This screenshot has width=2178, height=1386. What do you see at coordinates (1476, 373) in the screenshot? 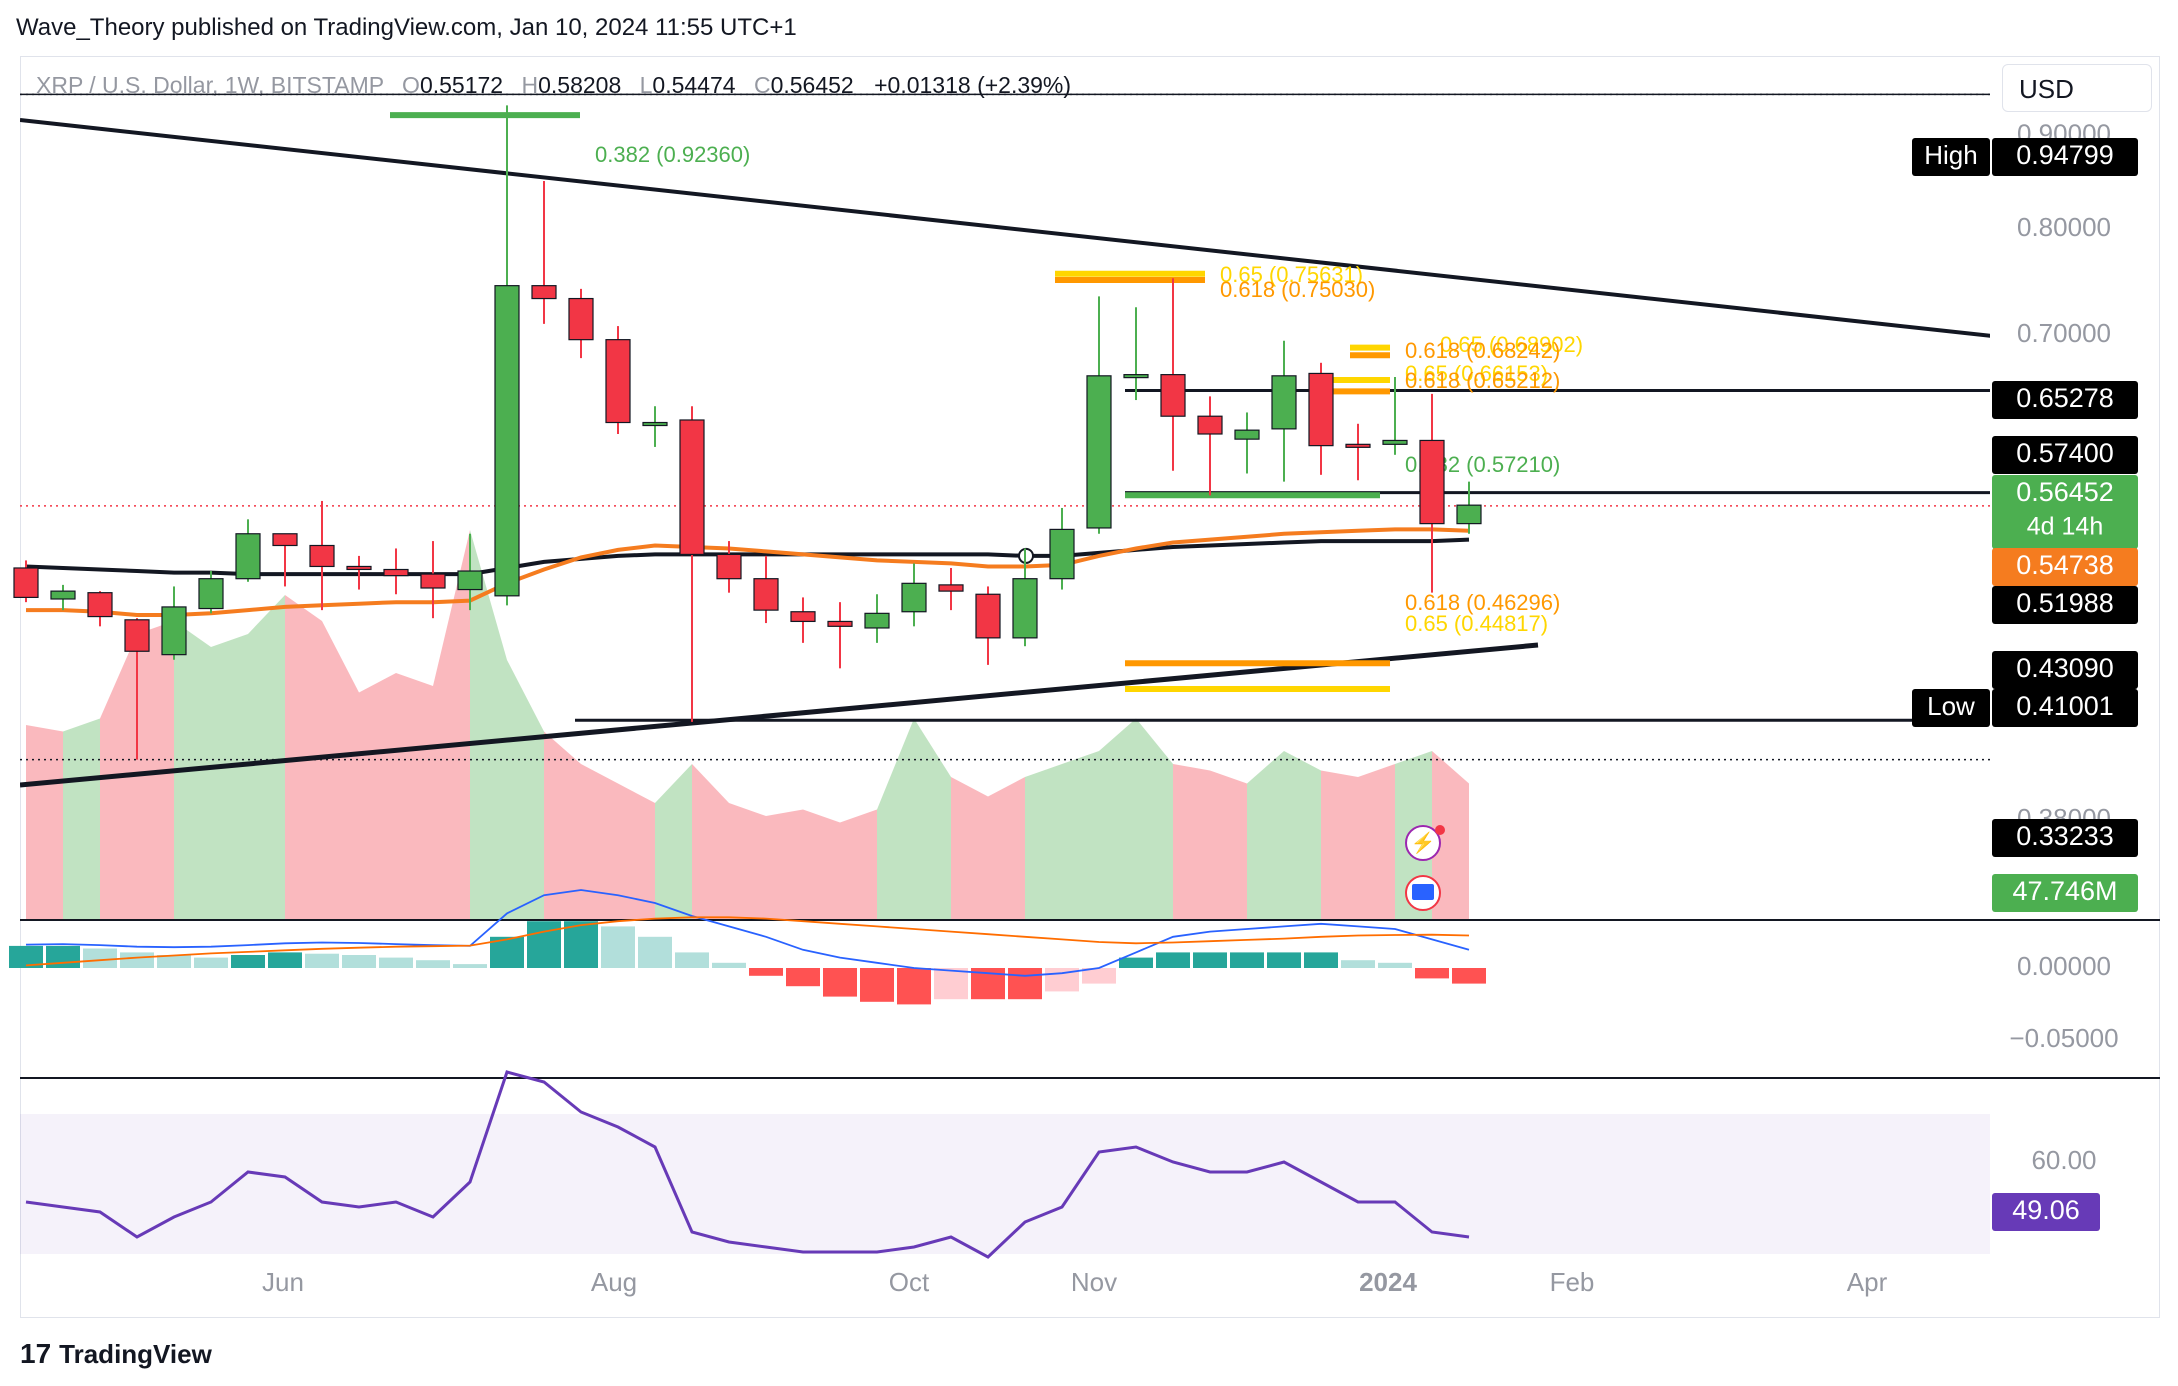
I see `fib-level-label: 0.65 (0.66153)` at bounding box center [1476, 373].